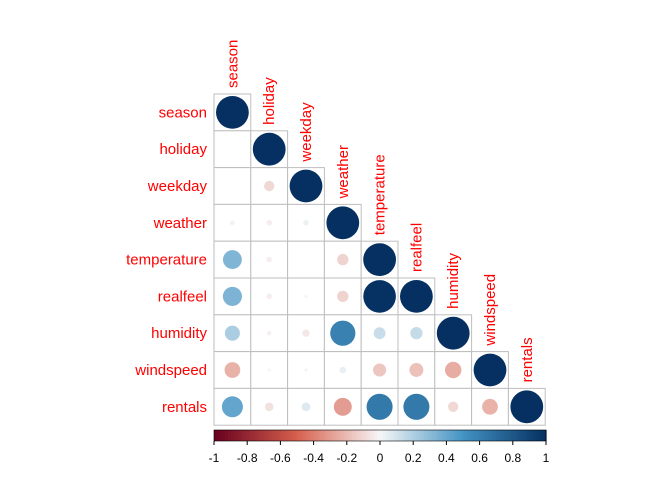 This screenshot has width=672, height=485. What do you see at coordinates (379, 406) in the screenshot?
I see `corr-circle-rentals-temperature` at bounding box center [379, 406].